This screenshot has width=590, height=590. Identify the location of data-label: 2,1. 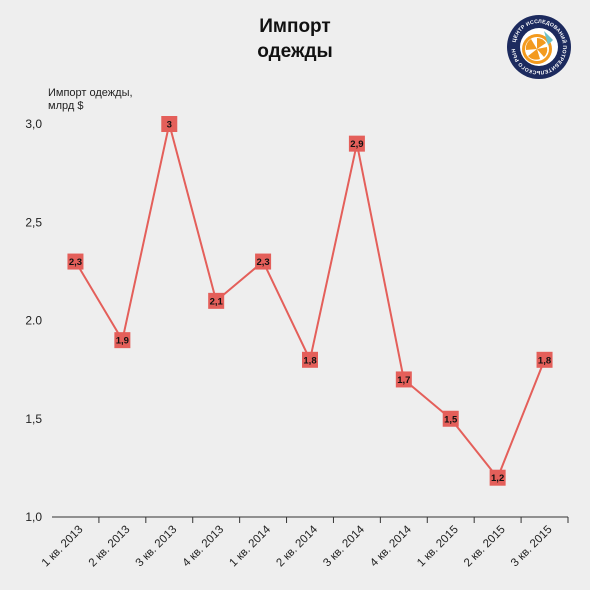
(217, 301).